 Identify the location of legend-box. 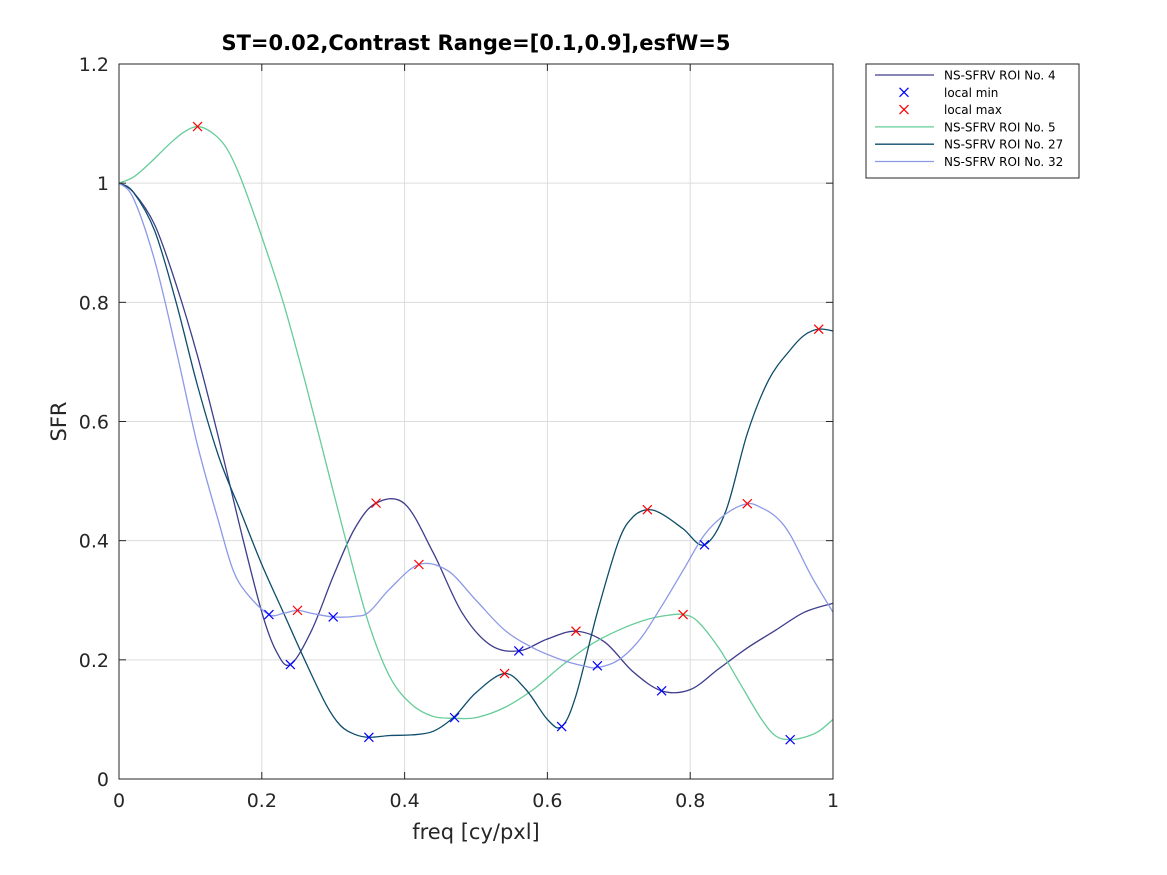
(972, 121).